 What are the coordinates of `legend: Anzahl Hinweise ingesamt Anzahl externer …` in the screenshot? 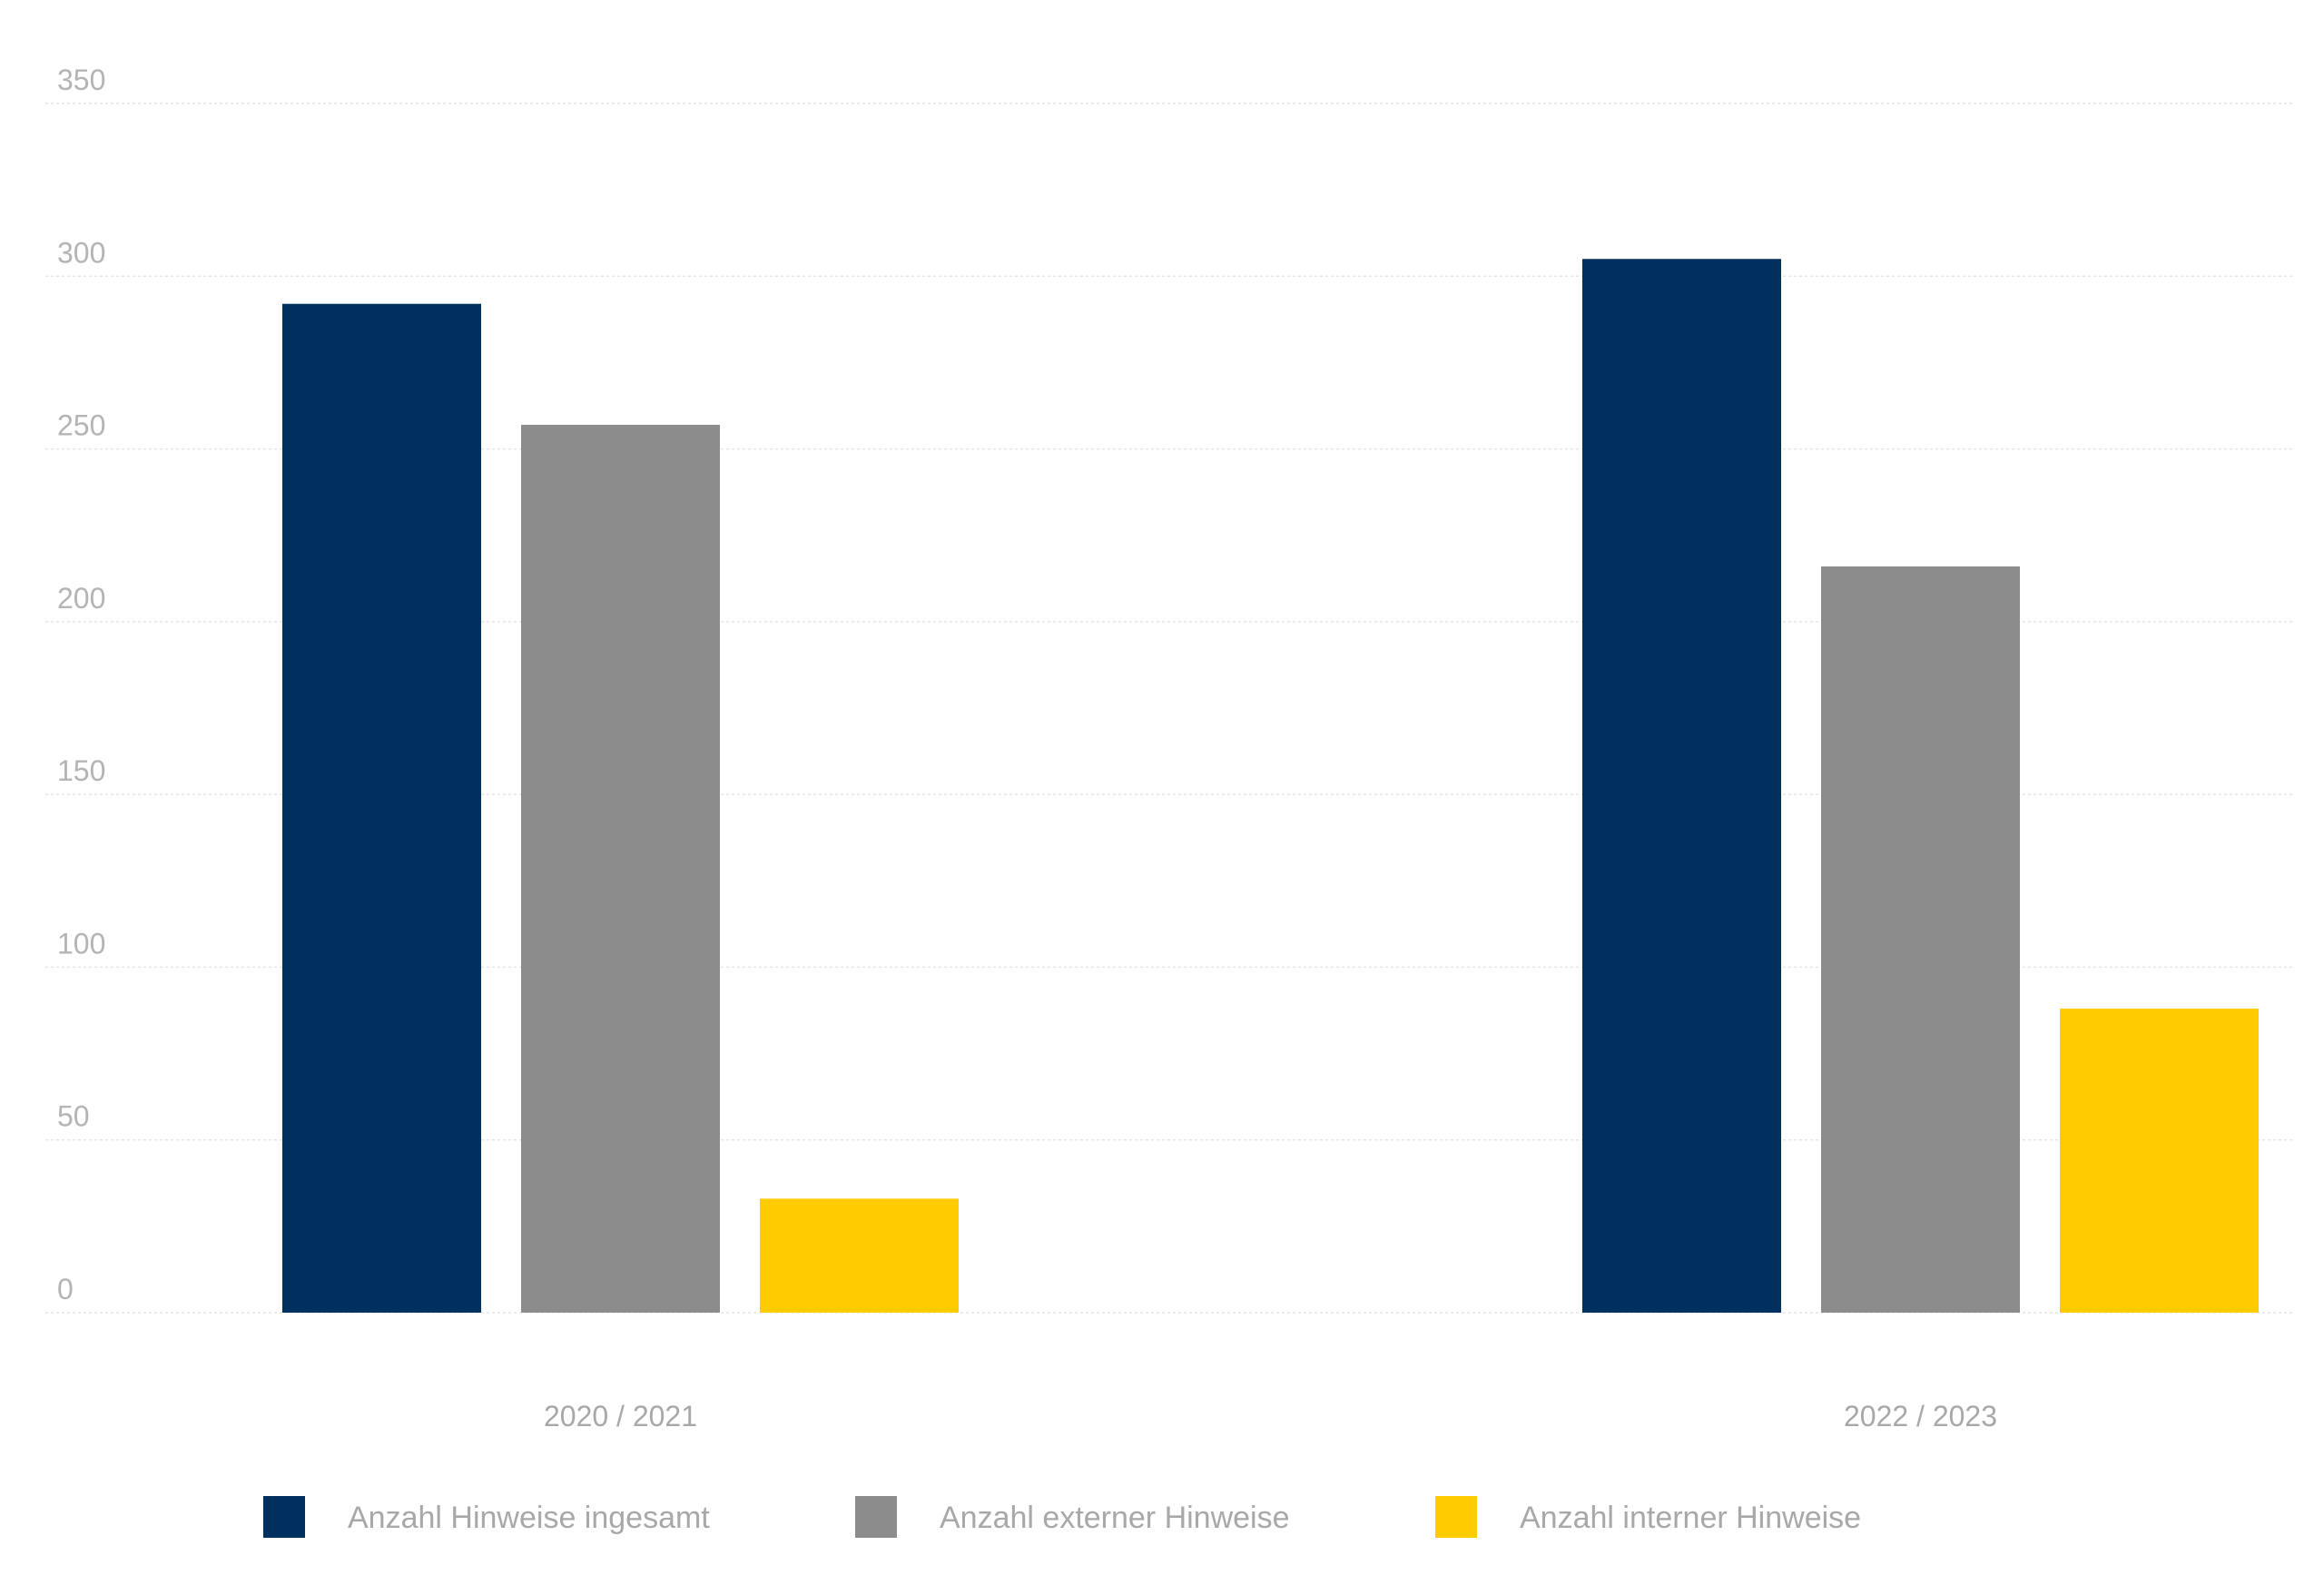 It's located at (1062, 1517).